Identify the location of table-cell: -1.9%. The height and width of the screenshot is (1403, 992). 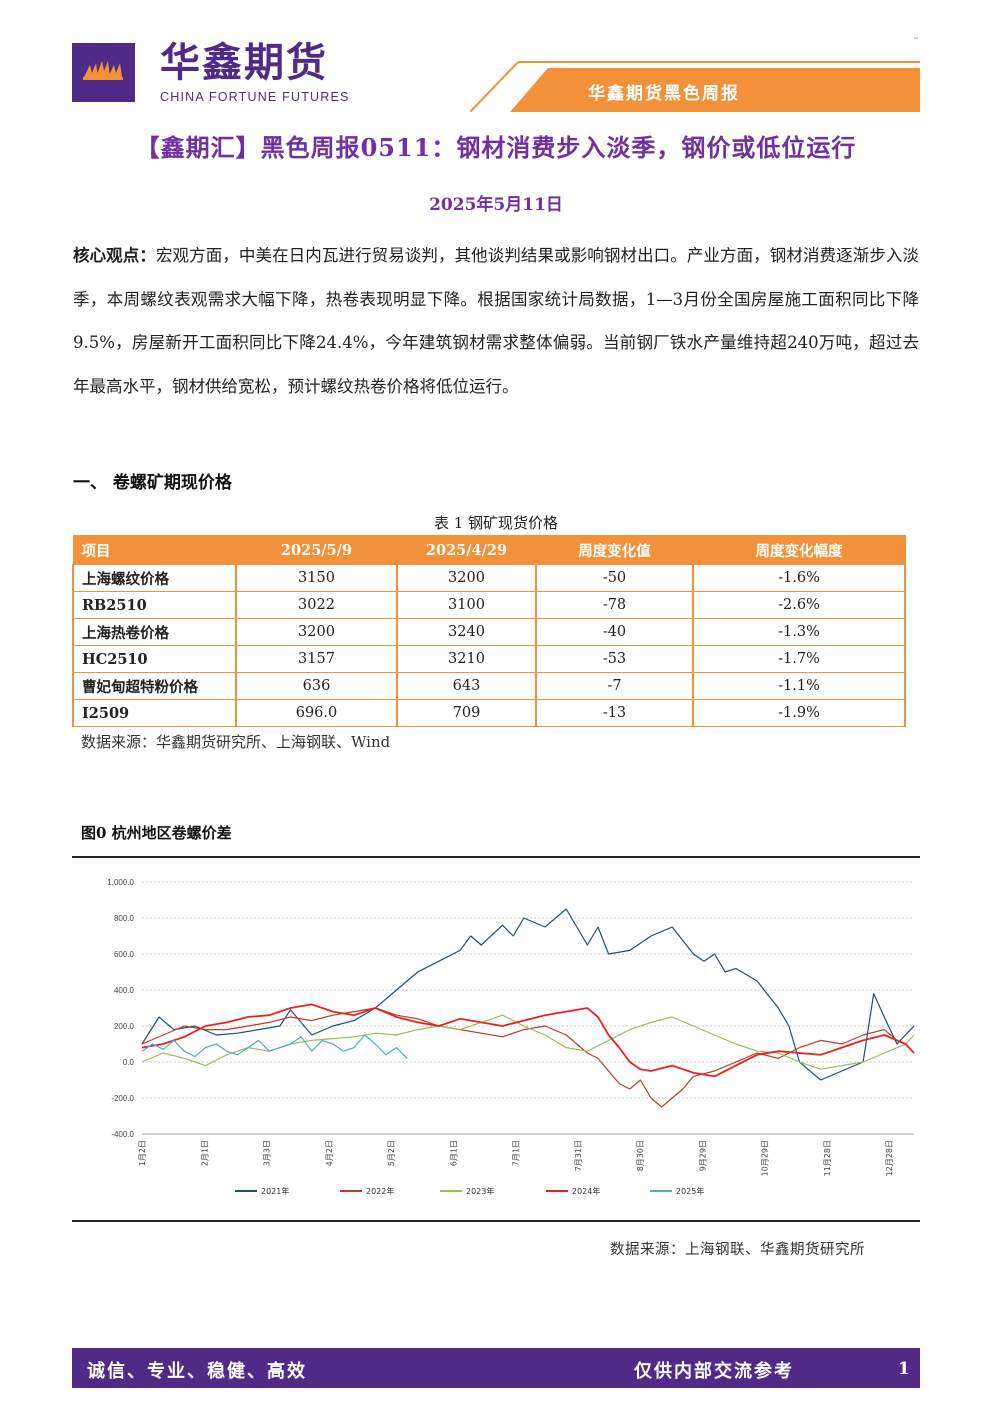
(799, 713).